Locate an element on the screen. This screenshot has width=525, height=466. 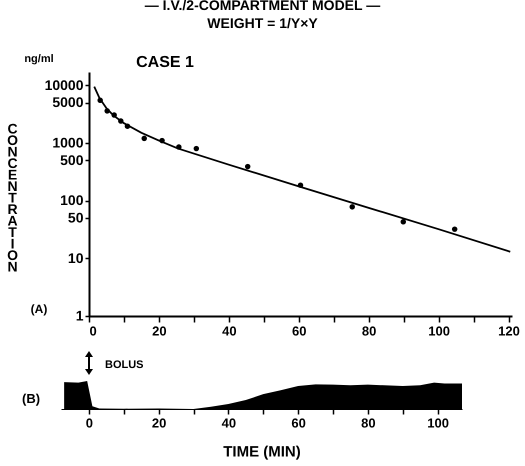
y-tick-label: 10000 is located at coordinates (64, 84).